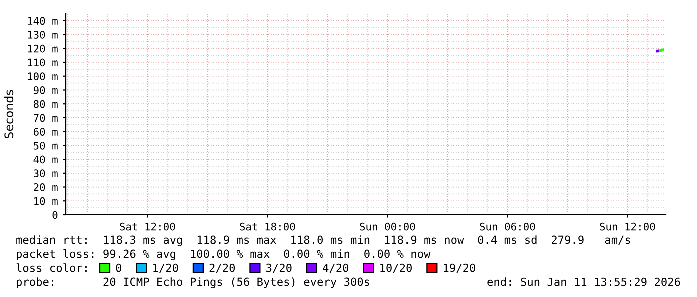 This screenshot has height=297, width=697. I want to click on x-tick-label: Sat 18:00, so click(268, 226).